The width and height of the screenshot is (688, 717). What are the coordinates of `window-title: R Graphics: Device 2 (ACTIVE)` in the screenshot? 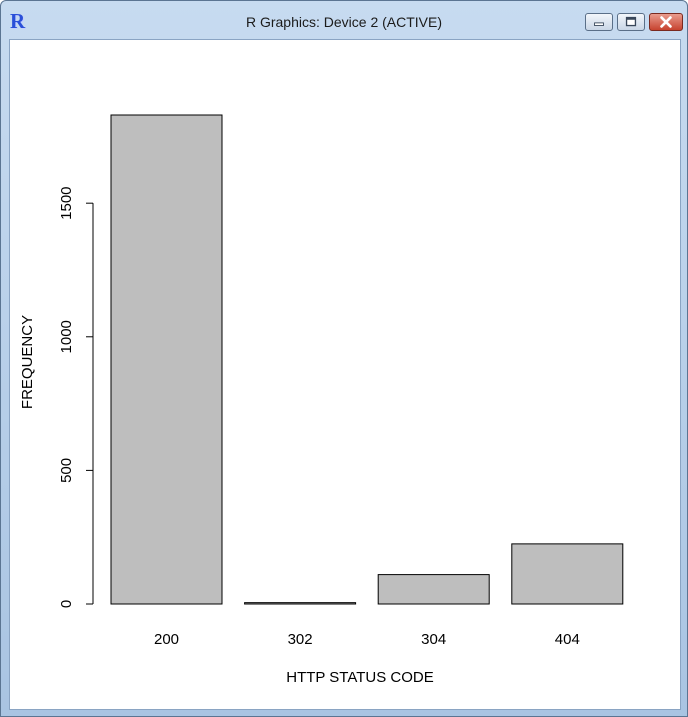 It's located at (344, 22).